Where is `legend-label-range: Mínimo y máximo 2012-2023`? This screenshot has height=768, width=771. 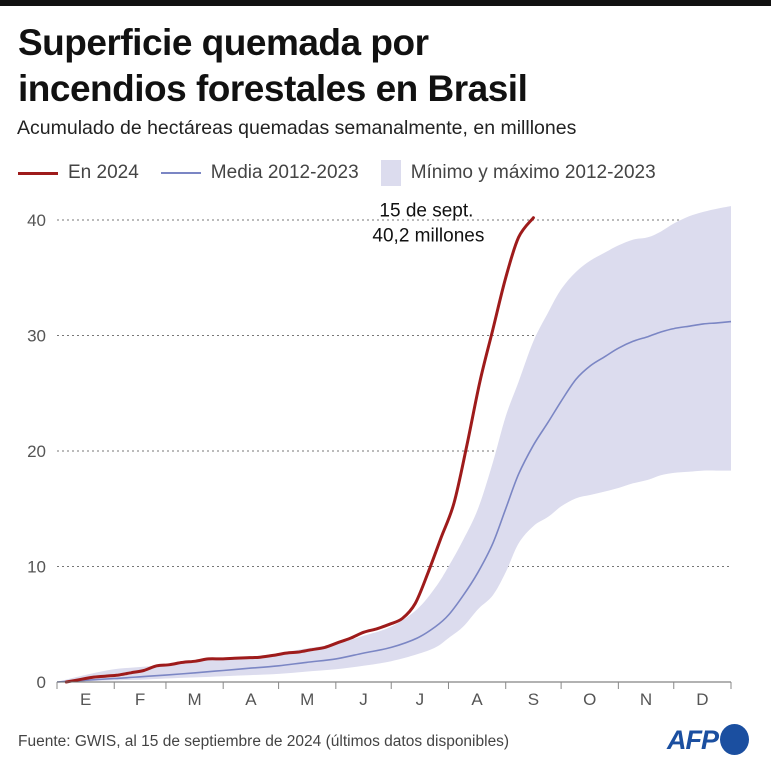 legend-label-range: Mínimo y máximo 2012-2023 is located at coordinates (533, 172).